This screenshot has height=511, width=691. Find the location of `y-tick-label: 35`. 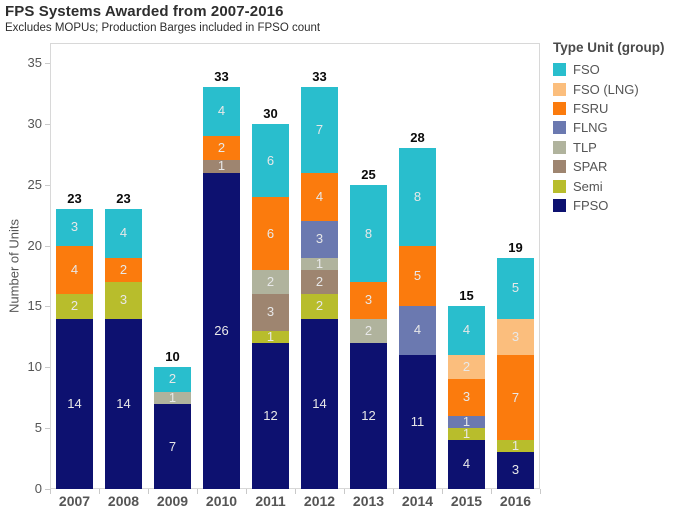

y-tick-label: 35 is located at coordinates (34, 62).